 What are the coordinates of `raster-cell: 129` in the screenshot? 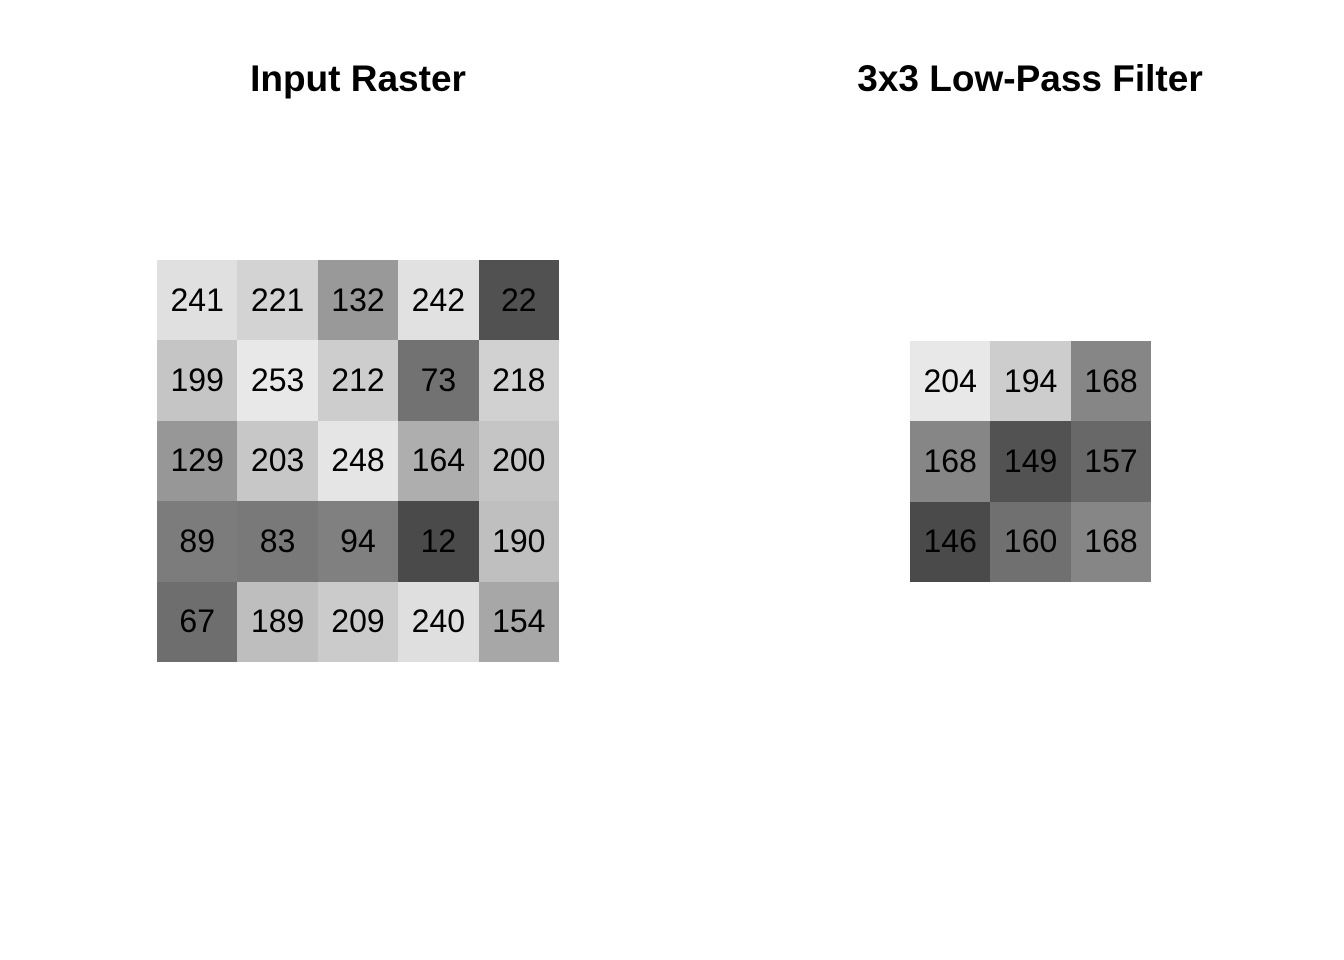 It's located at (197, 461).